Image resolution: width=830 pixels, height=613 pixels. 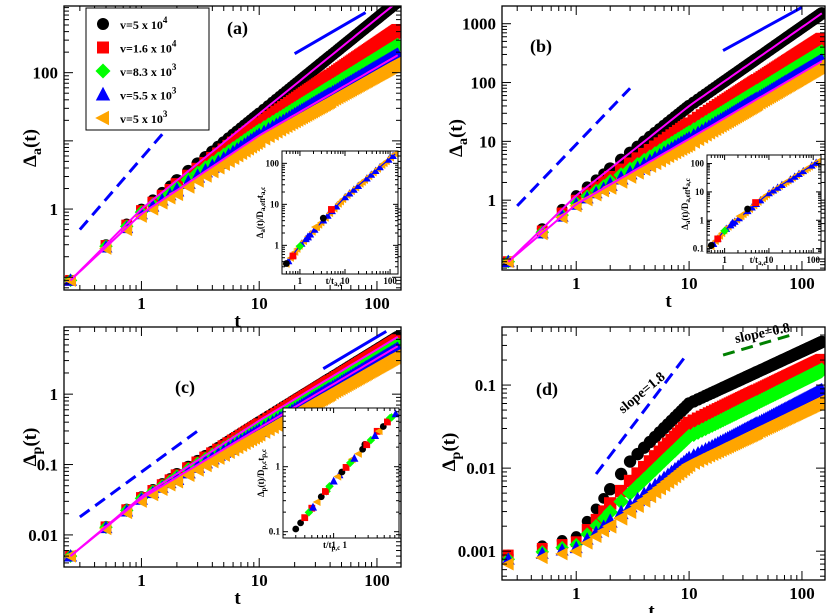 What do you see at coordinates (32, 447) in the screenshot?
I see `y-axis-label: Δp(t)` at bounding box center [32, 447].